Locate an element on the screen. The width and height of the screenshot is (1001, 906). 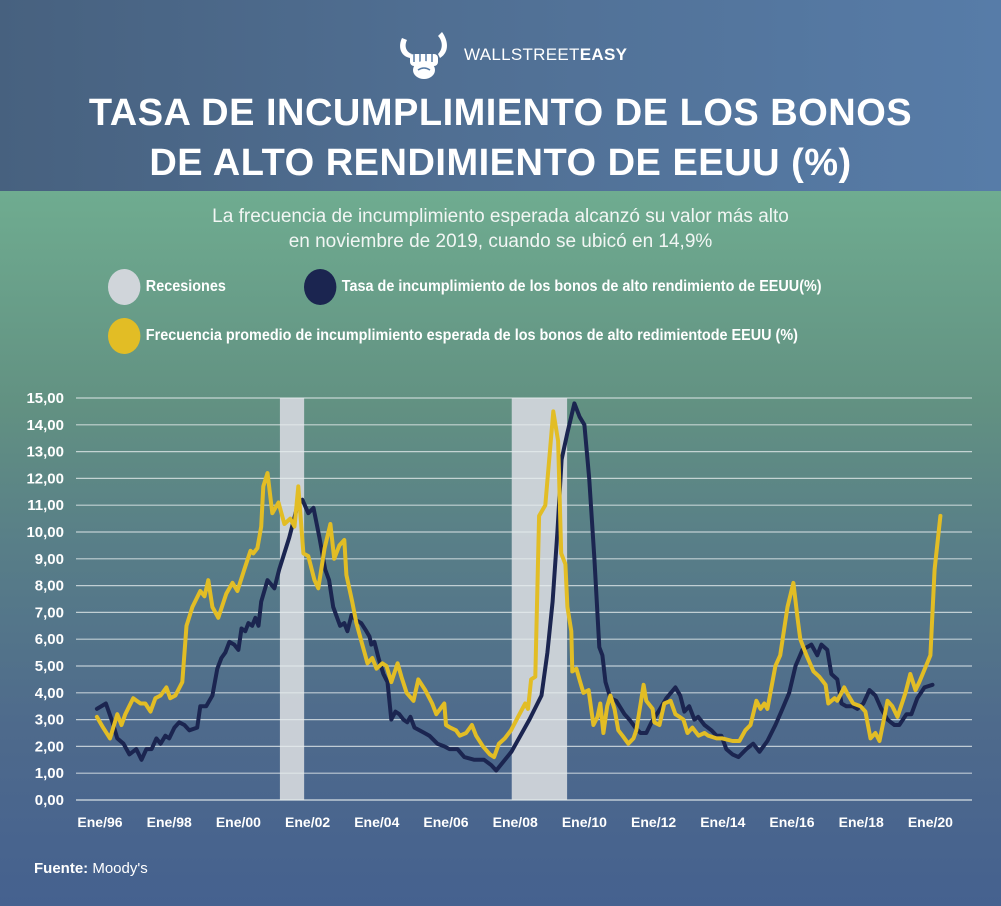
y-tick-label: 0,00 is located at coordinates (49, 800).